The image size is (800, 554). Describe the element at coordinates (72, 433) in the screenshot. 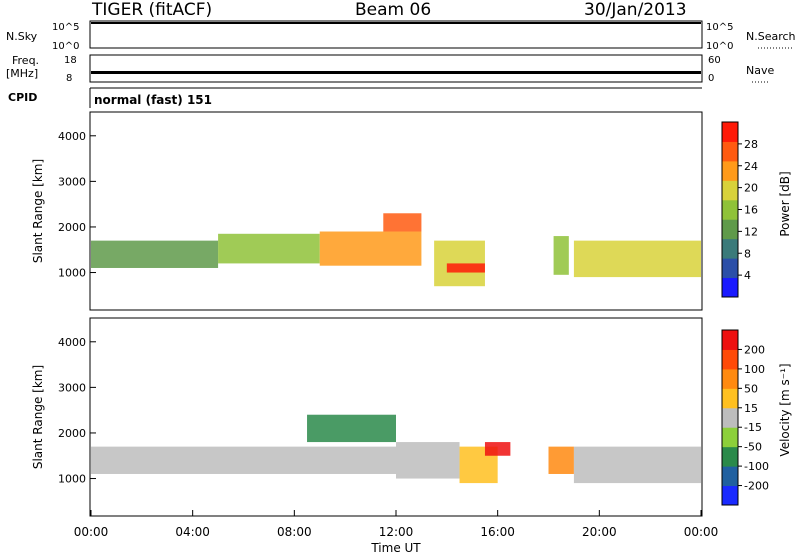

I see `velocity-ytick-2: 2000` at that location.